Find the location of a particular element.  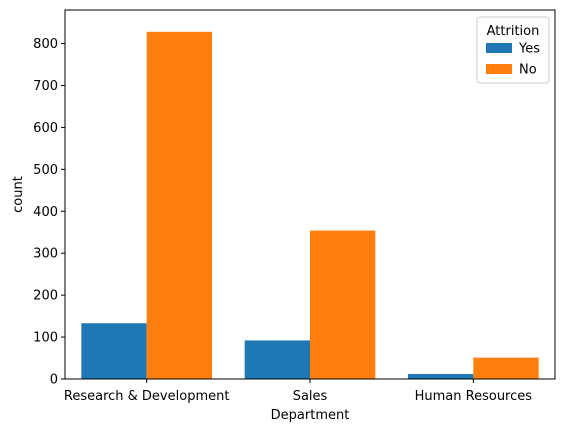

y-tick-label: 700 is located at coordinates (45, 86).